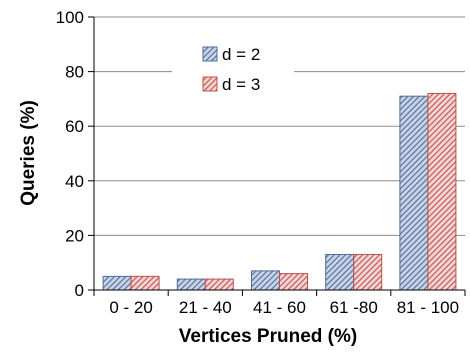  Describe the element at coordinates (268, 336) in the screenshot. I see `x-axis-title: Vertices Pruned (%)` at that location.